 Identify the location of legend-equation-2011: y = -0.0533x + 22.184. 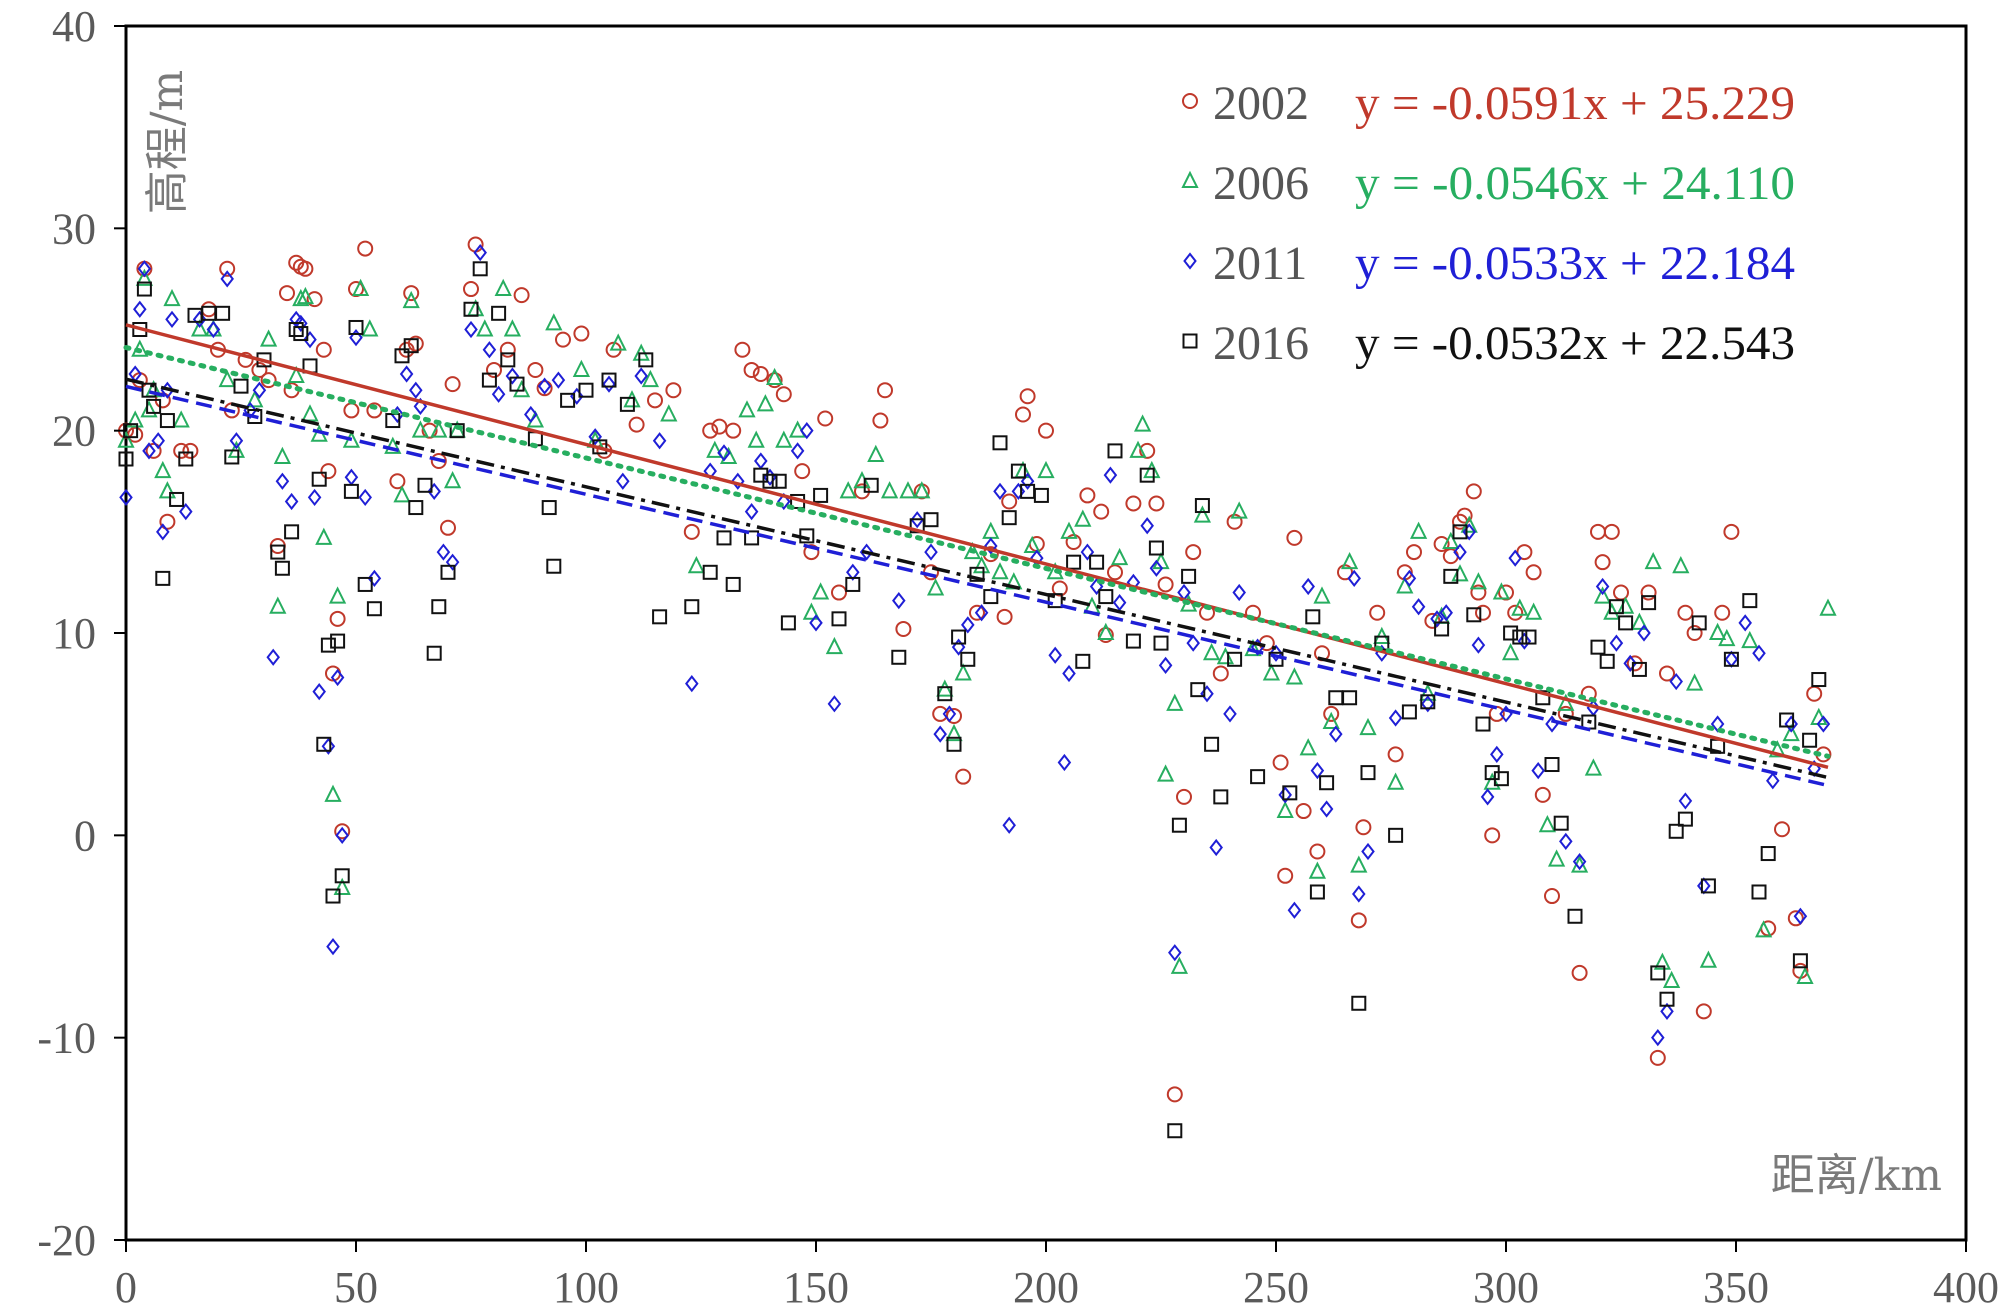
(1575, 263).